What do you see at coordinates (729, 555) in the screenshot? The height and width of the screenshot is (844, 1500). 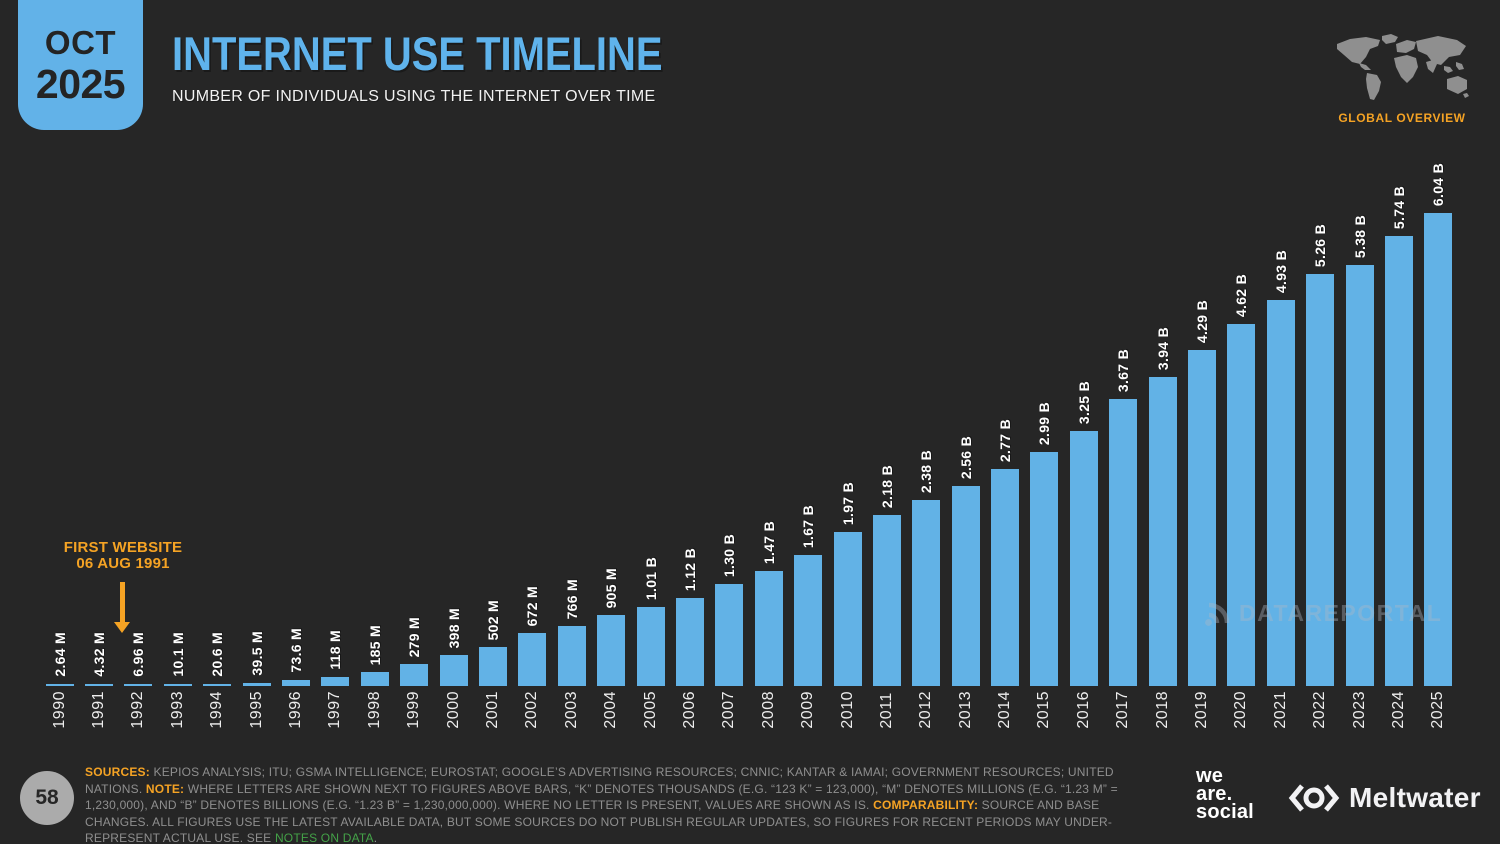 I see `bar-value-label: 1.30 B` at bounding box center [729, 555].